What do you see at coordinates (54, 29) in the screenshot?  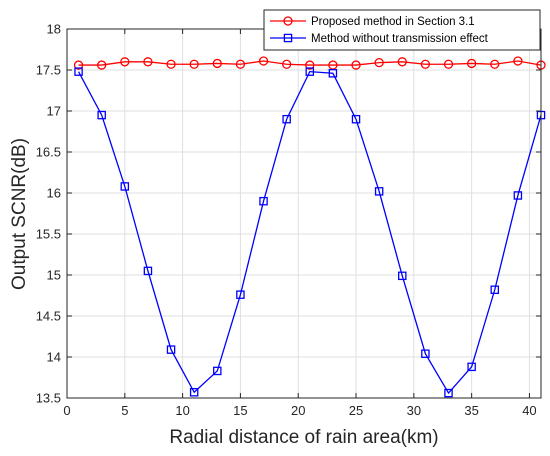 I see `y-tick-label: 18` at bounding box center [54, 29].